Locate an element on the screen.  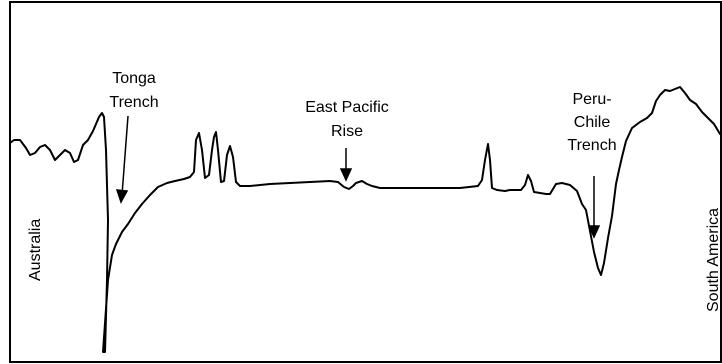
tonga-label-line1: Tonga is located at coordinates (134, 78).